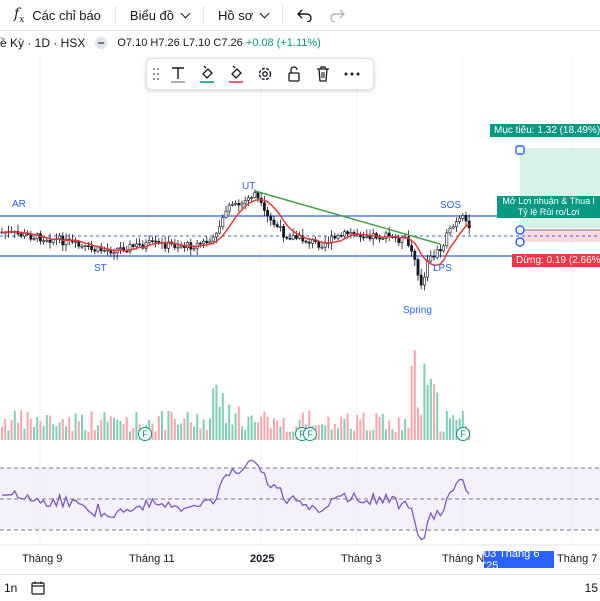  I want to click on chart-type-button: Biểu đồ, so click(159, 15).